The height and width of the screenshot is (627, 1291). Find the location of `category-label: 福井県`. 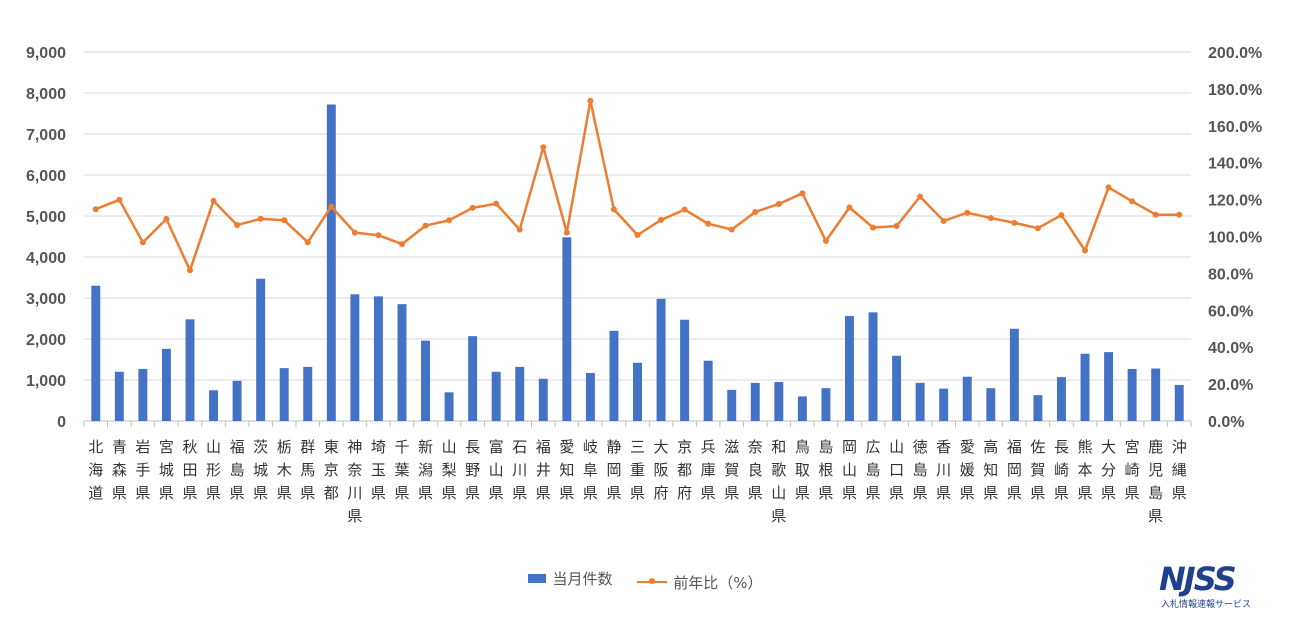

category-label: 福井県 is located at coordinates (543, 470).